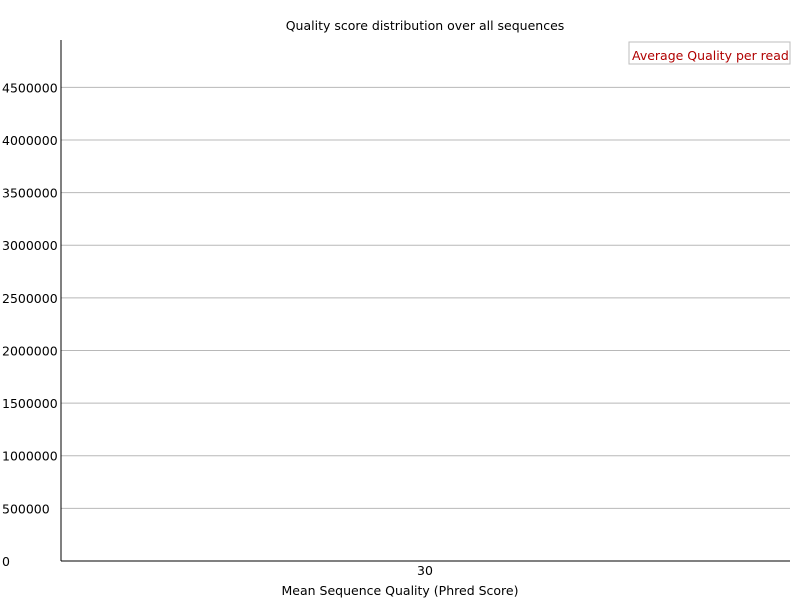  Describe the element at coordinates (30, 298) in the screenshot. I see `y-tick-label: 2500000` at that location.